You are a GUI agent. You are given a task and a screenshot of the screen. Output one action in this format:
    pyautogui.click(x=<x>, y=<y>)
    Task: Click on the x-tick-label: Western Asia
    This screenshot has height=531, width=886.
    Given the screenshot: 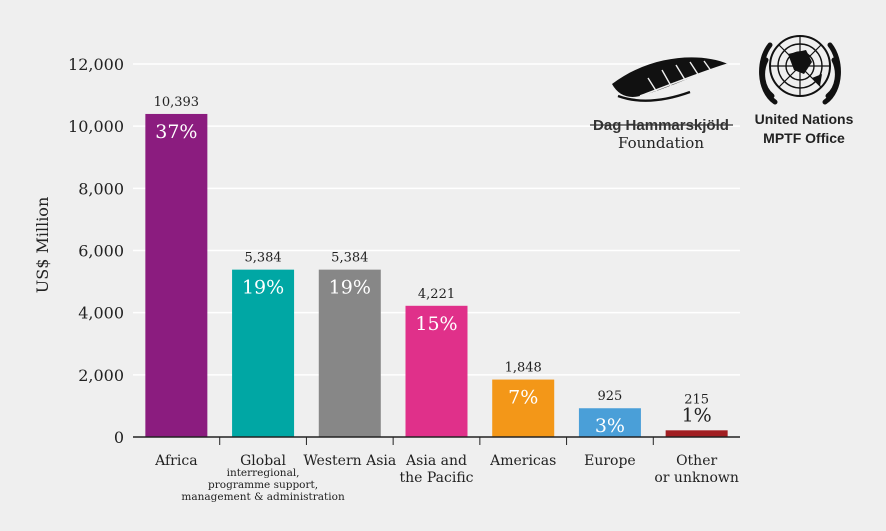 What is the action you would take?
    pyautogui.click(x=349, y=461)
    